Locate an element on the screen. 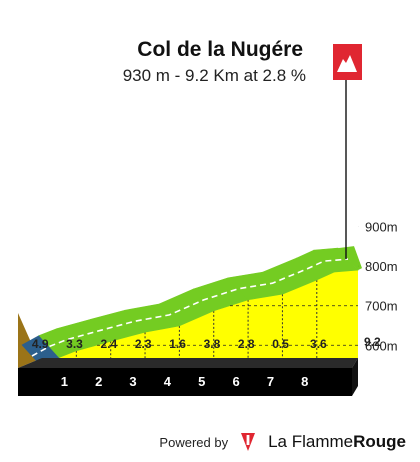 This screenshot has height=462, width=420. y-tick-label: 800m is located at coordinates (381, 266).